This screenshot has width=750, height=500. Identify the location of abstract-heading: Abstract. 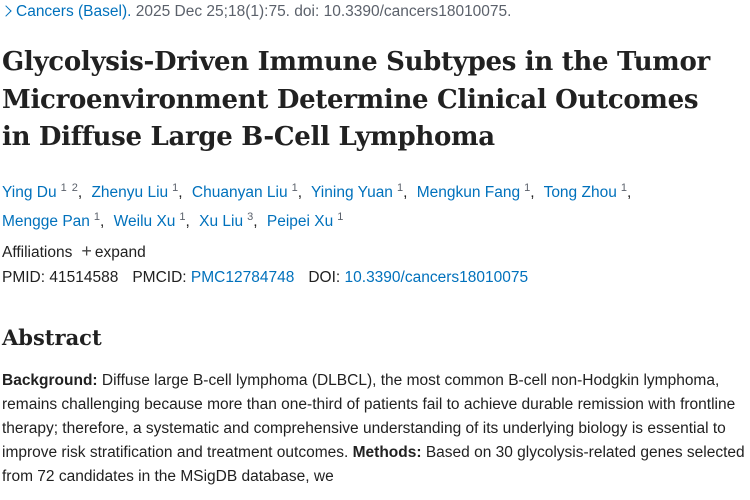
(52, 337).